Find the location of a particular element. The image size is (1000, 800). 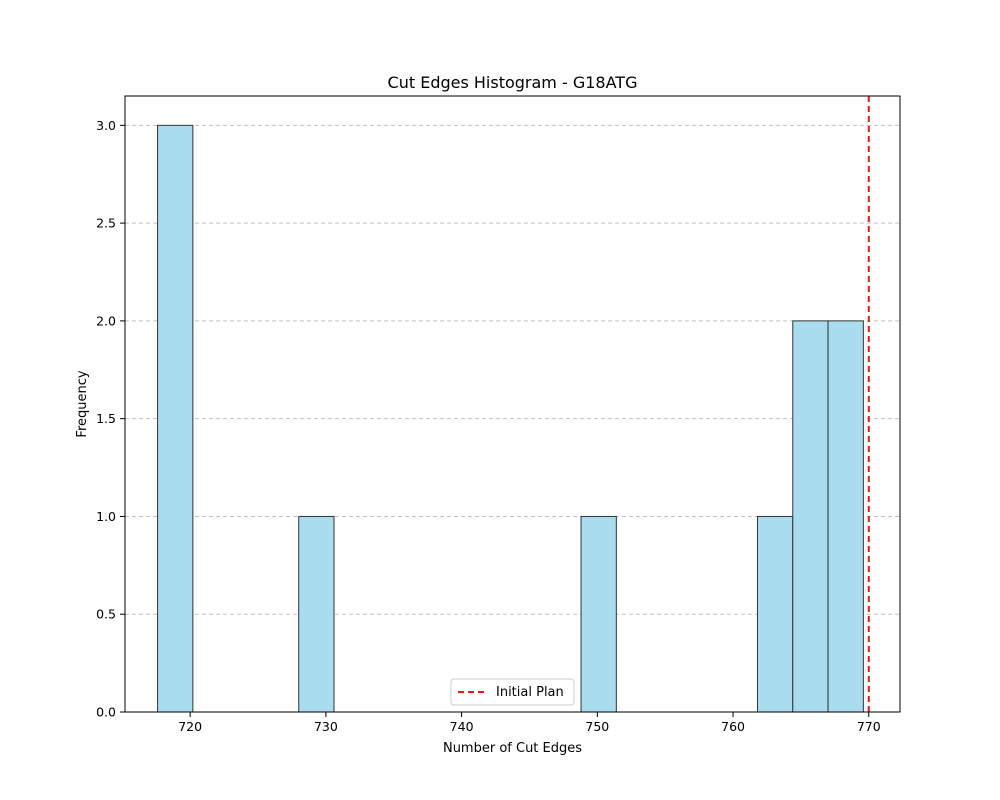

x-tick-label: 750 is located at coordinates (597, 726).